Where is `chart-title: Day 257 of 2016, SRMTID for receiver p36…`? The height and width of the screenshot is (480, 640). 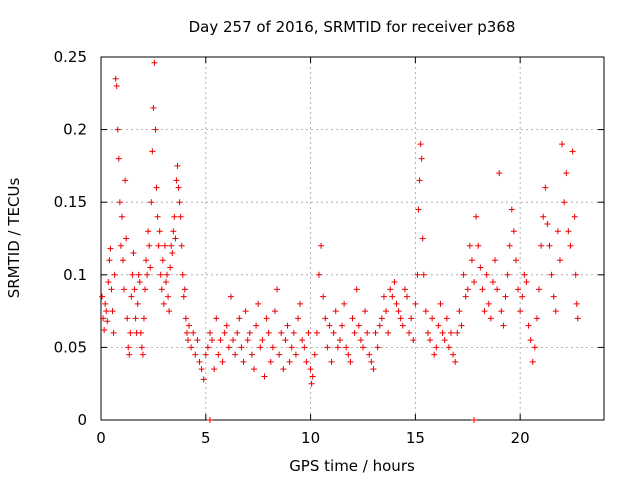 chart-title: Day 257 of 2016, SRMTID for receiver p36… is located at coordinates (352, 27).